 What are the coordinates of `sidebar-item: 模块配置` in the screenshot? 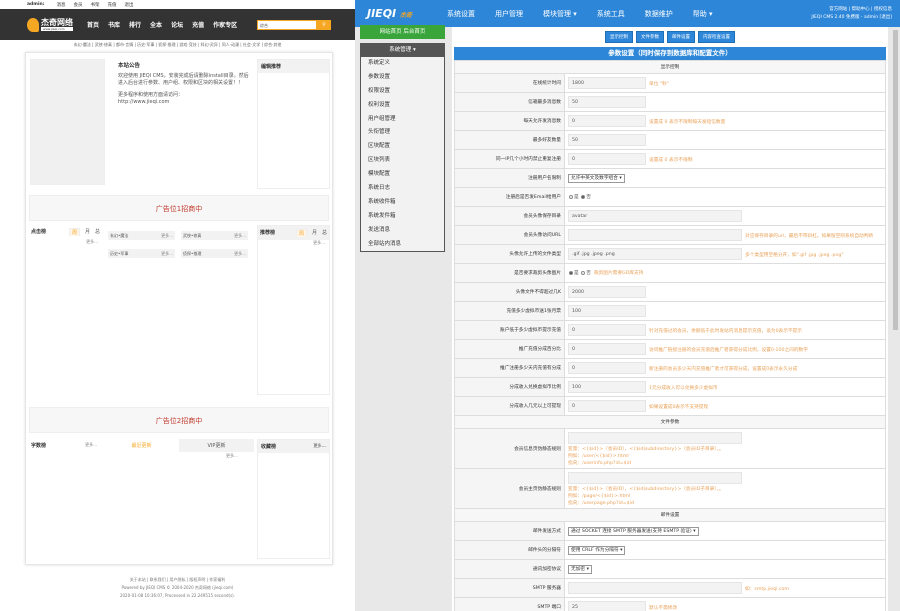 It's located at (379, 174).